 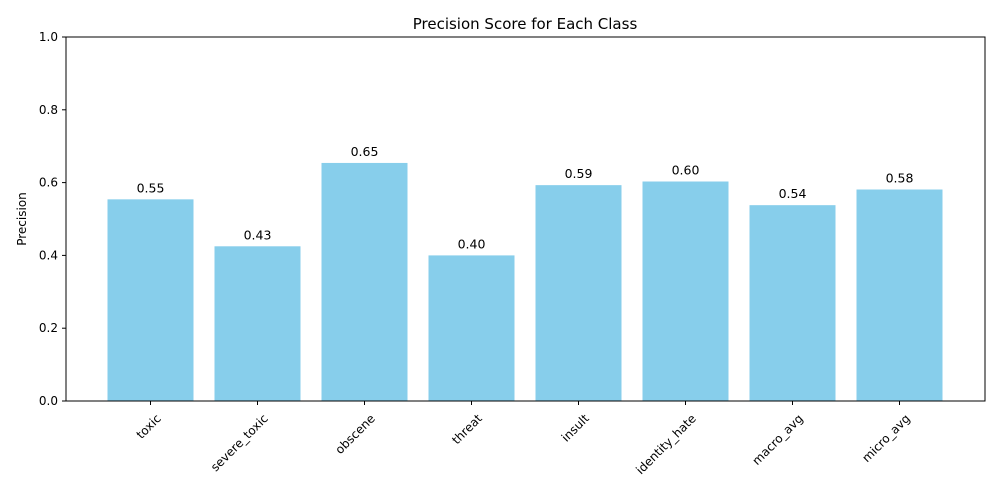 What do you see at coordinates (48, 37) in the screenshot?
I see `y-tick-label: 1.0` at bounding box center [48, 37].